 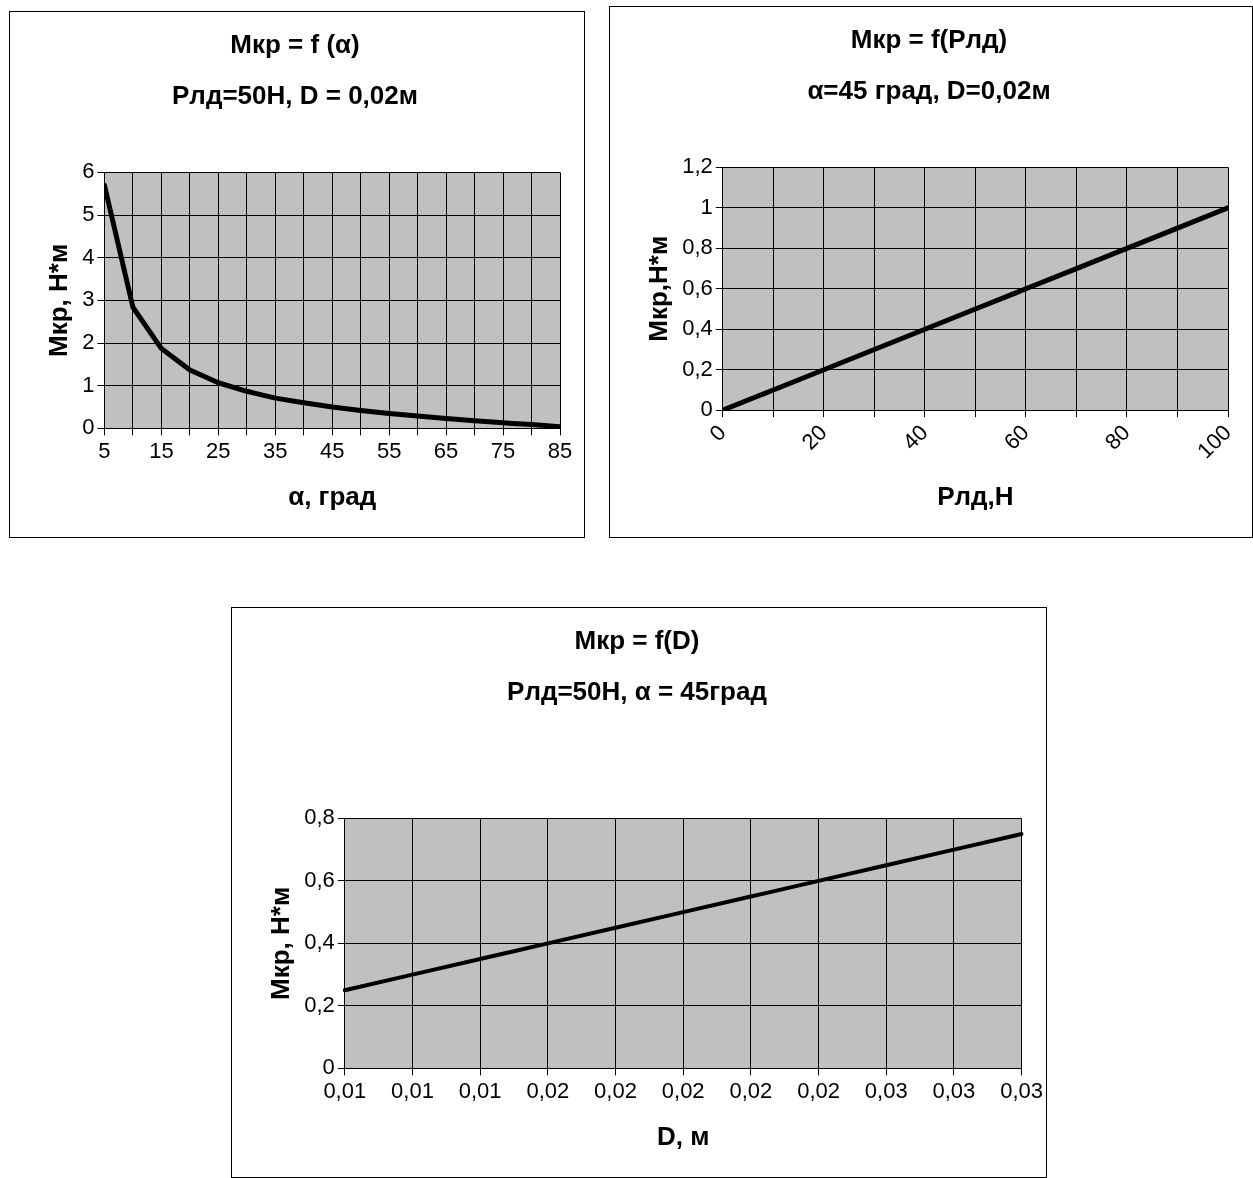 I want to click on x-axis-title: D, м, so click(x=683, y=1135).